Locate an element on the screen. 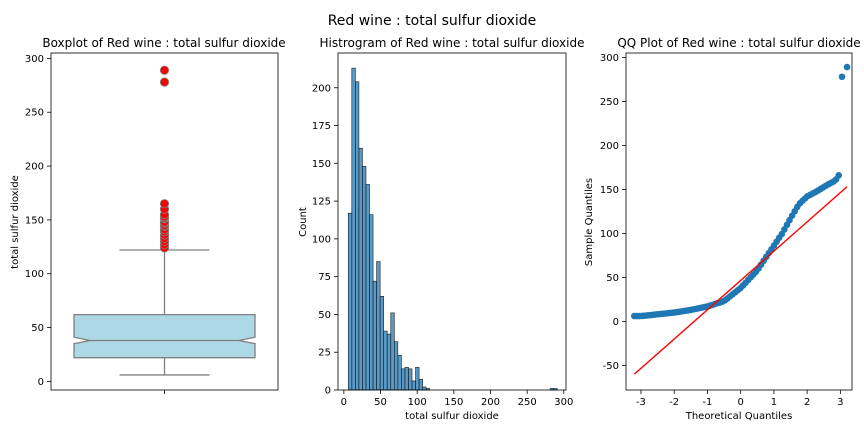 This screenshot has height=432, width=864. qq-ytick-label: 200 is located at coordinates (609, 146).